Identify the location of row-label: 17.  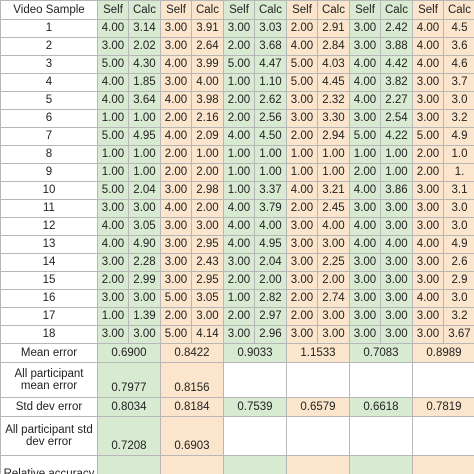
(49, 316).